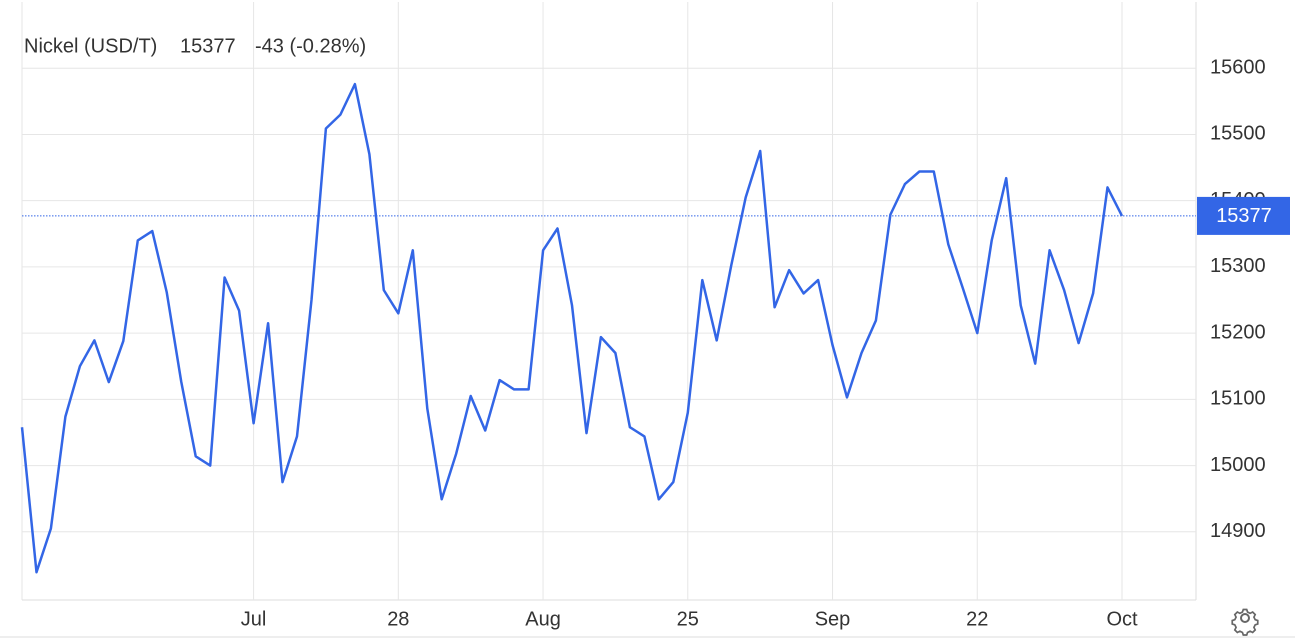 Image resolution: width=1295 pixels, height=644 pixels. Describe the element at coordinates (1238, 68) in the screenshot. I see `y-tick-label: 15600` at that location.